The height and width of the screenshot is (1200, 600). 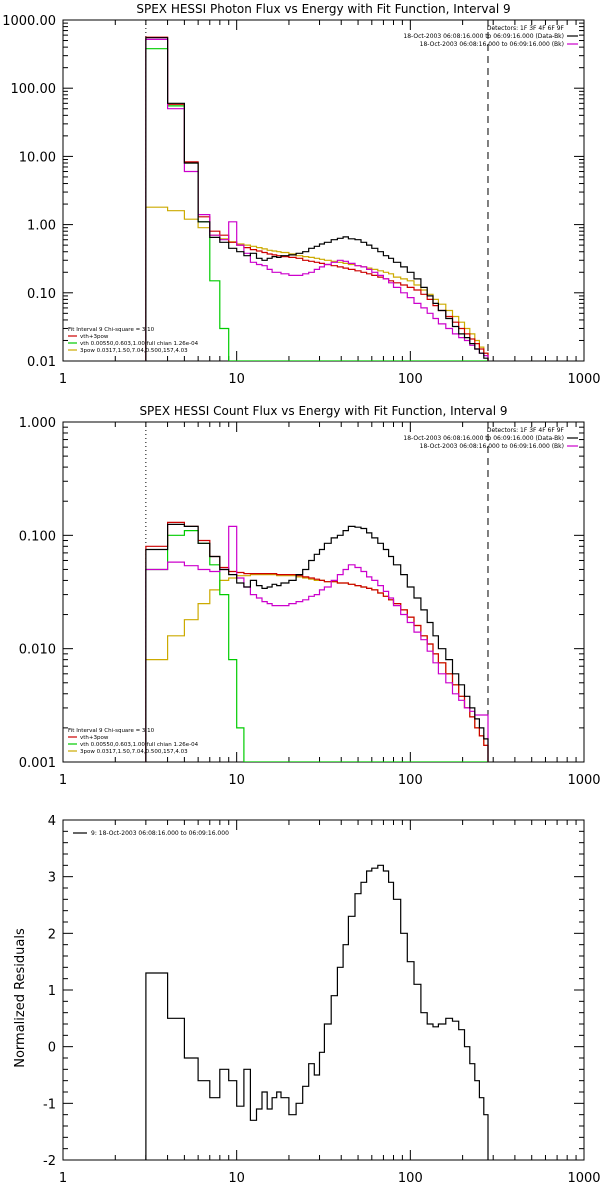 What do you see at coordinates (41, 226) in the screenshot?
I see `y-tick-label: 1.00` at bounding box center [41, 226].